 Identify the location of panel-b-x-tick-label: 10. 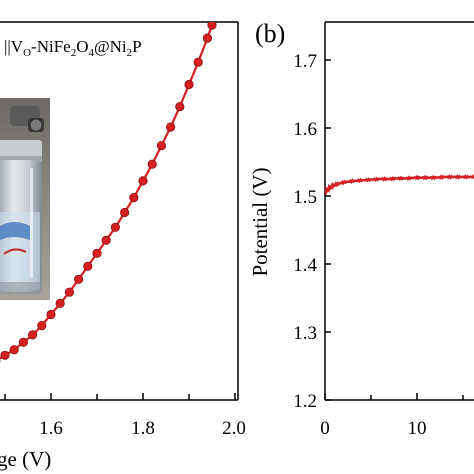
(417, 428).